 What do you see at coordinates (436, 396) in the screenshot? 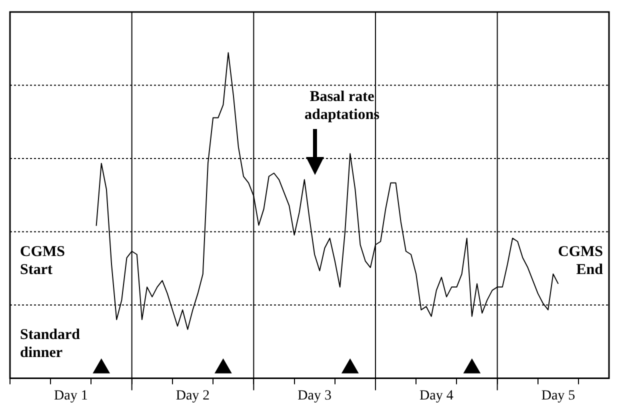
I see `x-tick-label: Day 4` at bounding box center [436, 396].